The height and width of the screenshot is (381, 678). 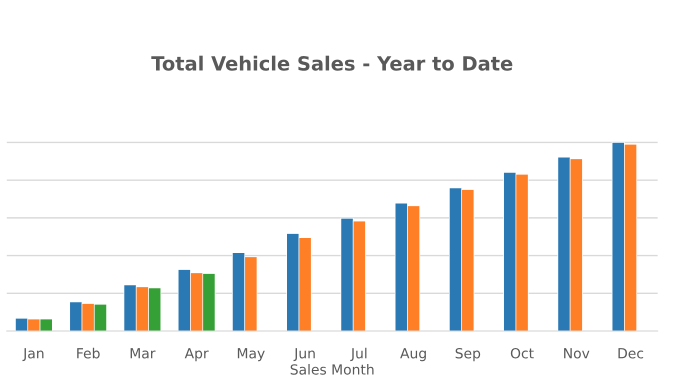 What do you see at coordinates (332, 369) in the screenshot?
I see `x-axis-title: Sales Month` at bounding box center [332, 369].